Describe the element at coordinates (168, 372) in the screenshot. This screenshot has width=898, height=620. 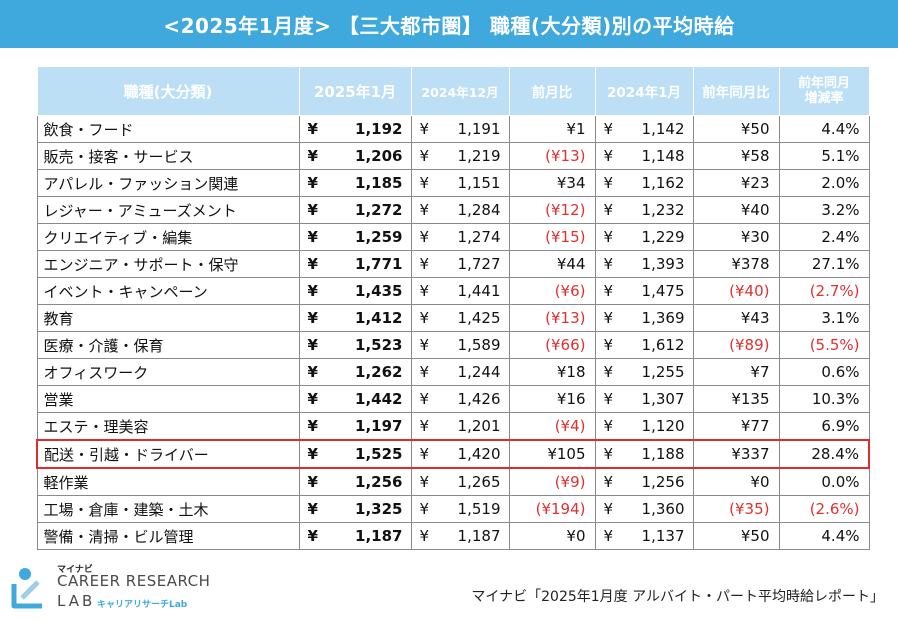
I see `cell-job: オフィスワーク` at that location.